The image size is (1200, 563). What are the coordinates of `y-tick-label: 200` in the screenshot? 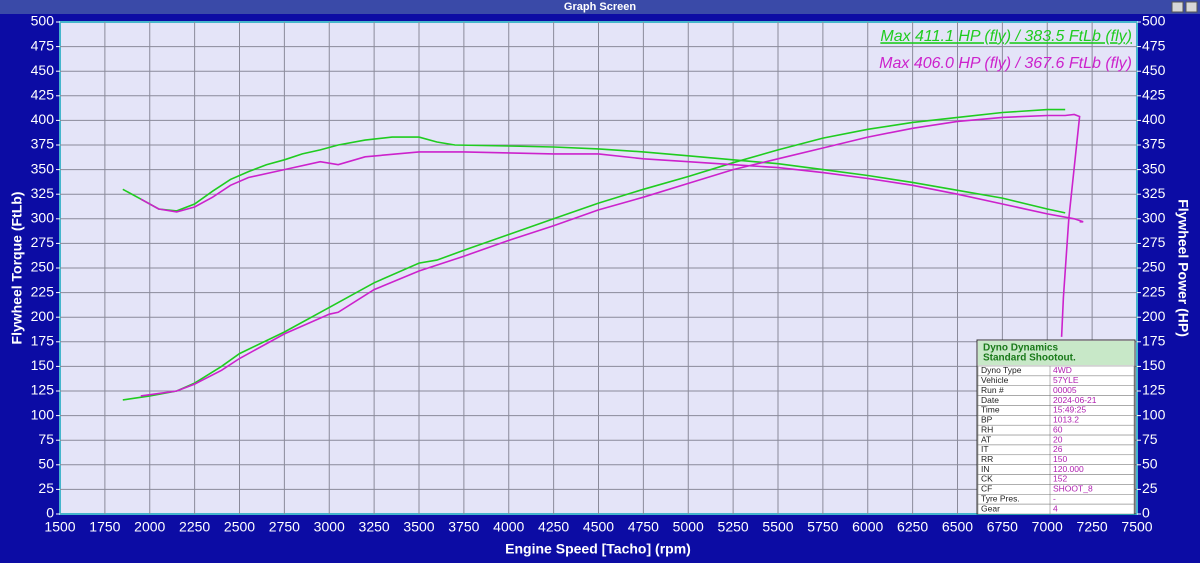 It's located at (43, 316).